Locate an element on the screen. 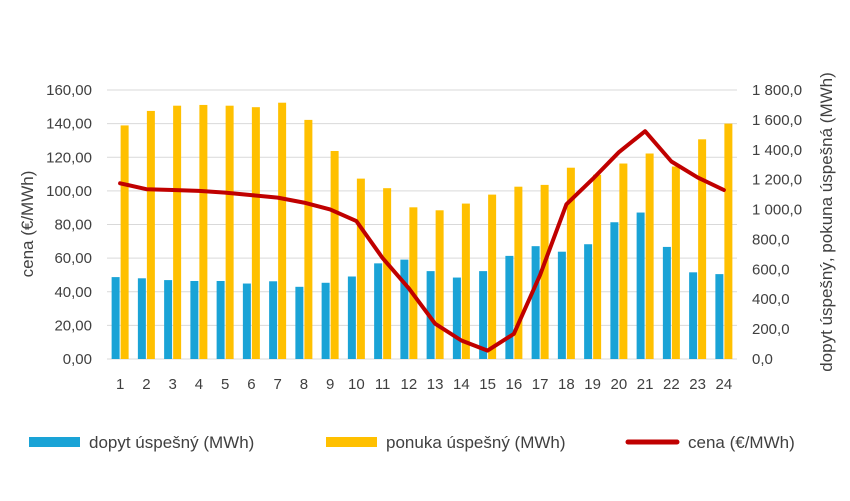 The image size is (850, 501). legend-label: cena (€/MWh) is located at coordinates (741, 442).